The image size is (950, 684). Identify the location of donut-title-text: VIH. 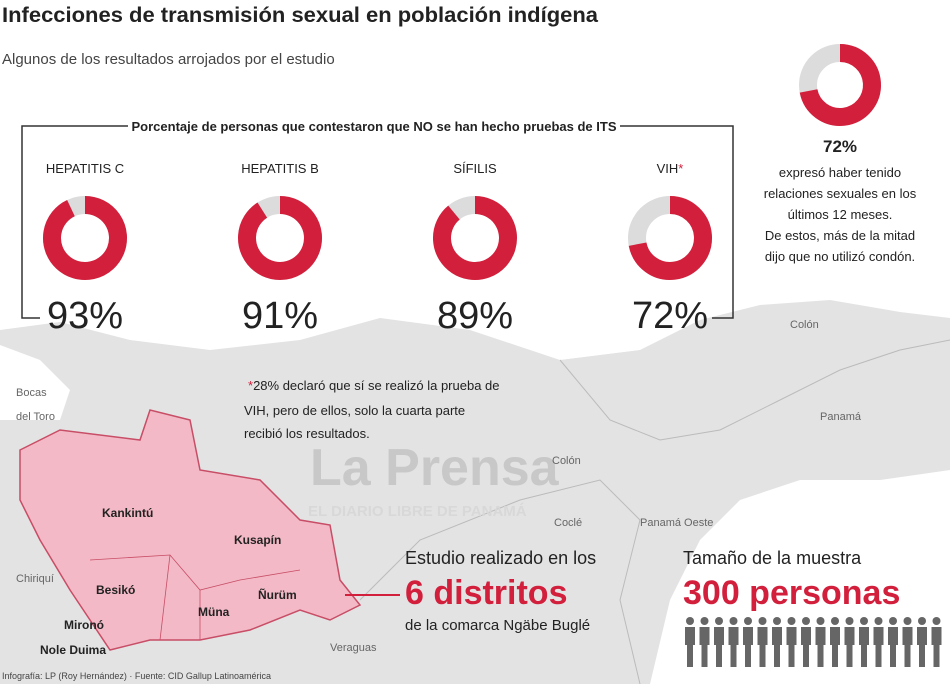
(668, 168).